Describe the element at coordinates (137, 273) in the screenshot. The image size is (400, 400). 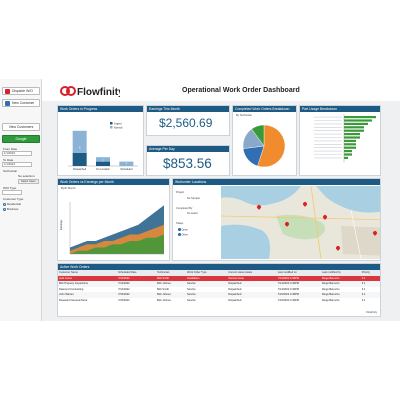
I see `column-header: Scheduled Date` at that location.